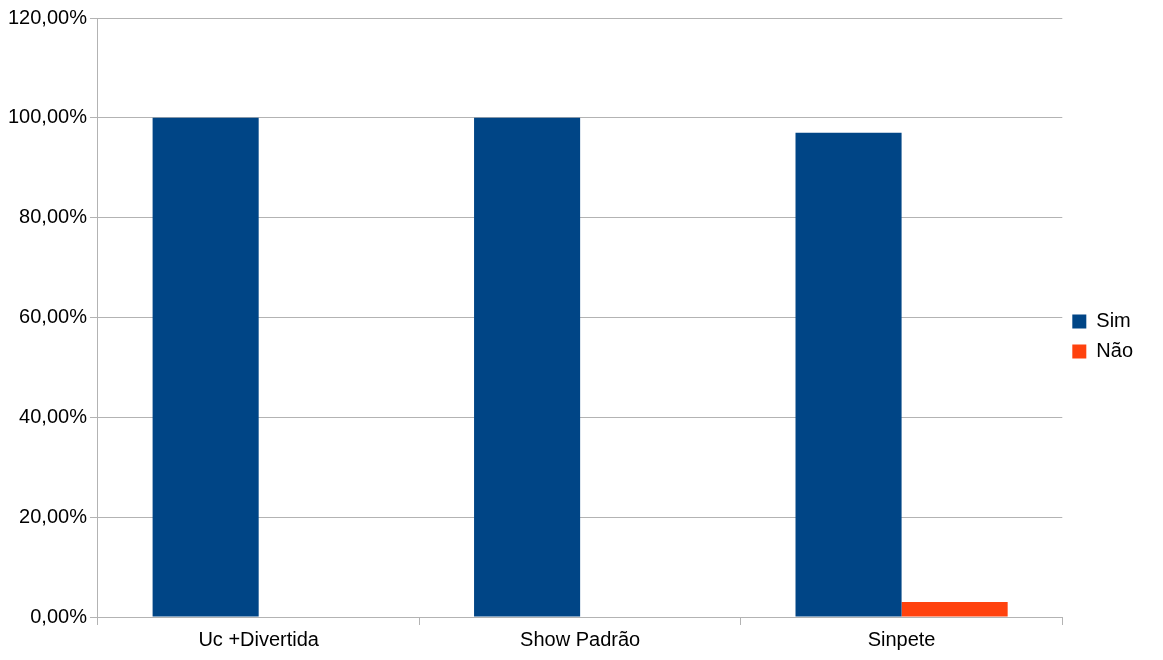  What do you see at coordinates (53, 216) in the screenshot?
I see `y-tick-label: 80,00%` at bounding box center [53, 216].